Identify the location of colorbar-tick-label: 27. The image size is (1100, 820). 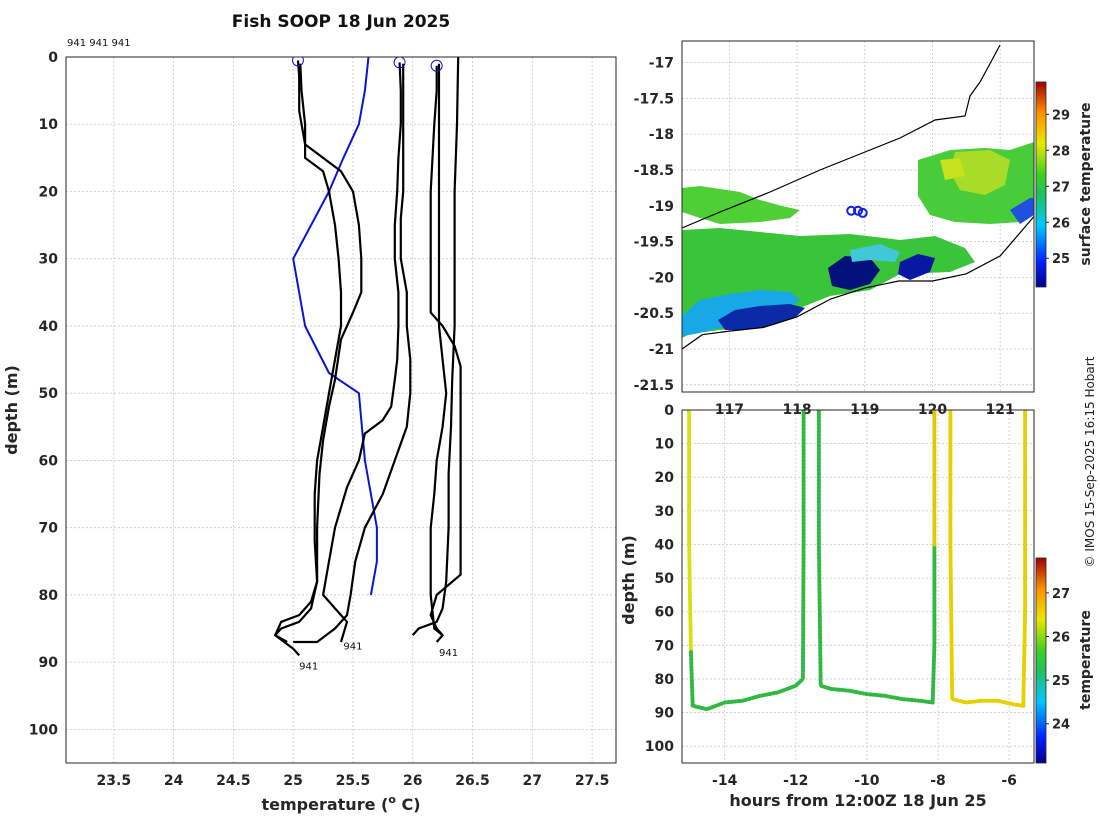
(1061, 594).